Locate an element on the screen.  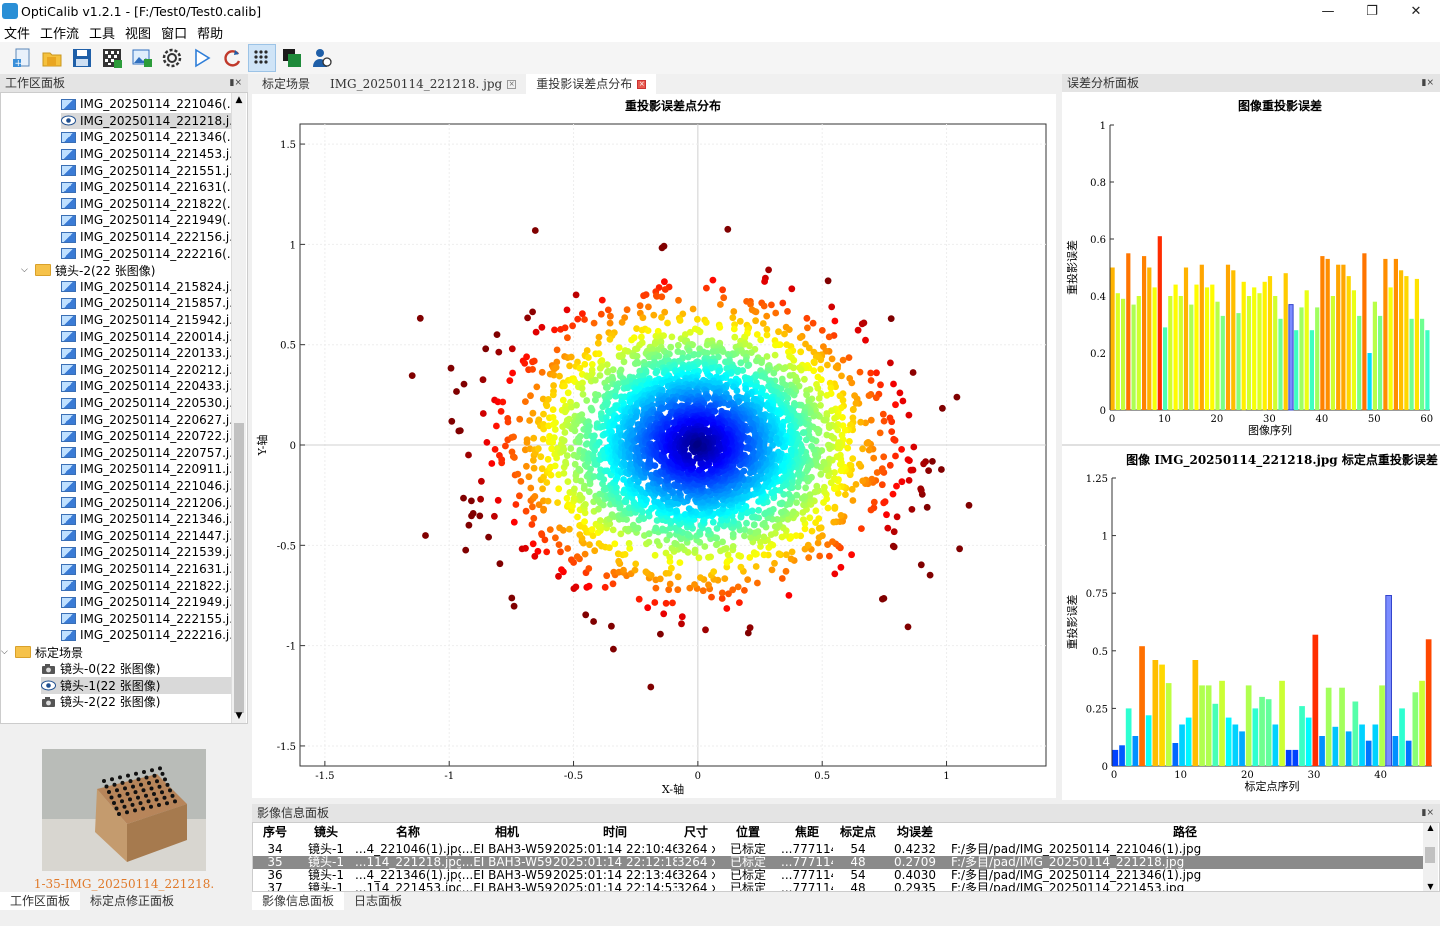
column-header: 焦距 is located at coordinates (806, 832).